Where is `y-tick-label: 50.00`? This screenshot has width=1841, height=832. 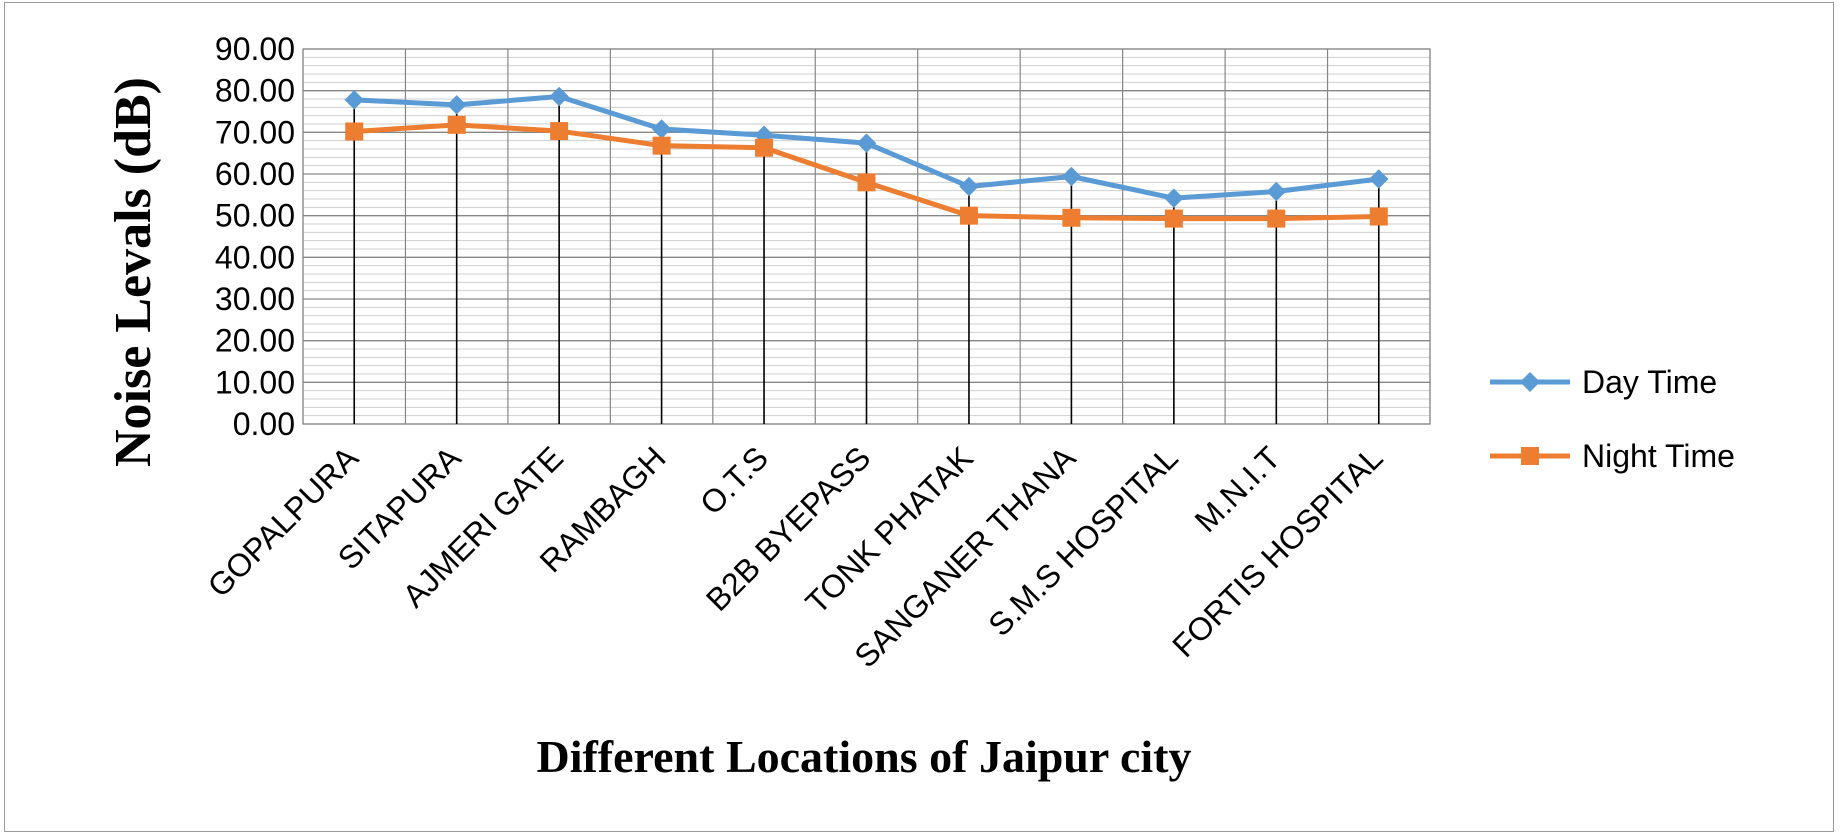
y-tick-label: 50.00 is located at coordinates (255, 216).